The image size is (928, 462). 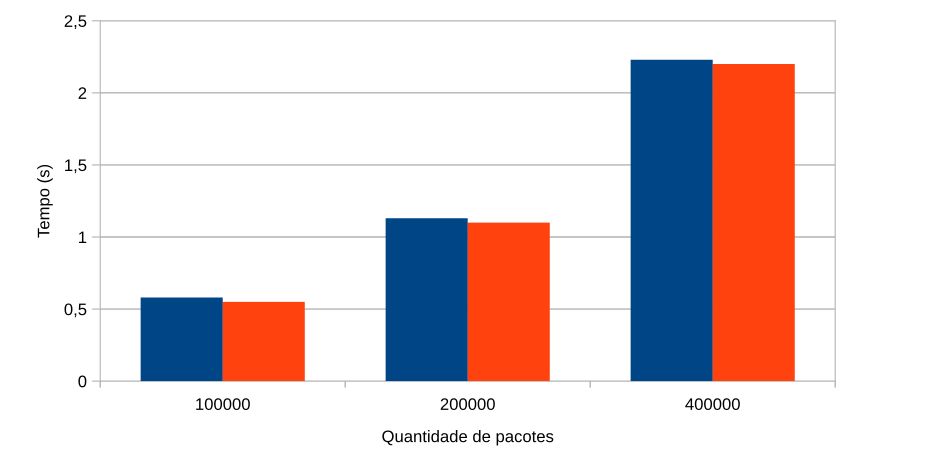 What do you see at coordinates (712, 404) in the screenshot?
I see `x-tick-label: 400000` at bounding box center [712, 404].